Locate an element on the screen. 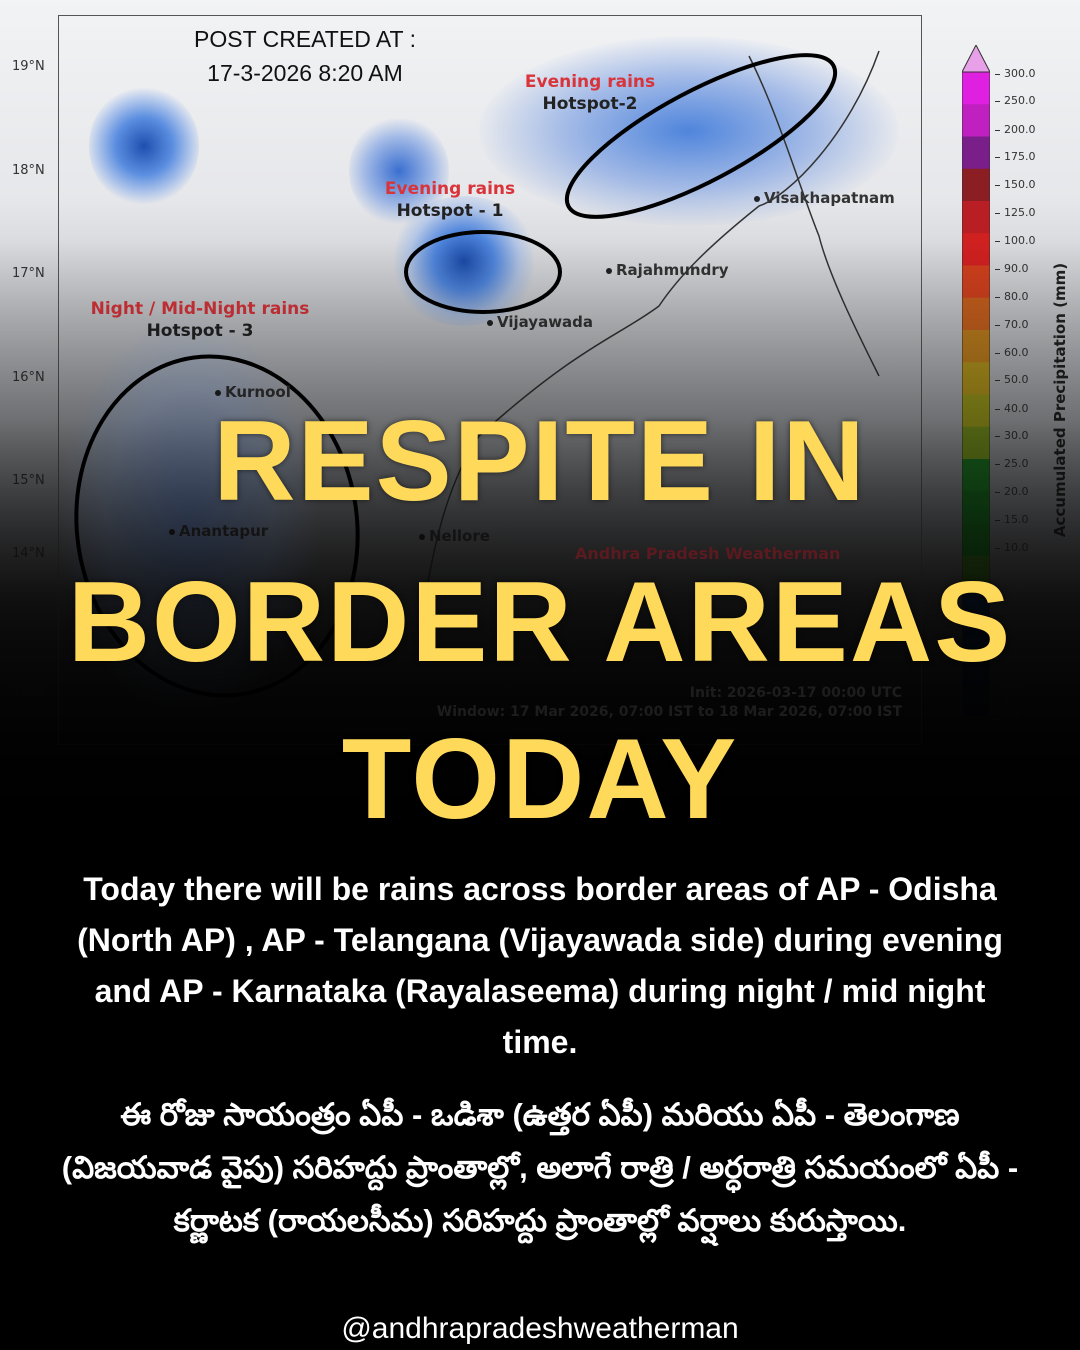 This screenshot has width=1080, height=1350. lat-label: 14°N is located at coordinates (28, 553).